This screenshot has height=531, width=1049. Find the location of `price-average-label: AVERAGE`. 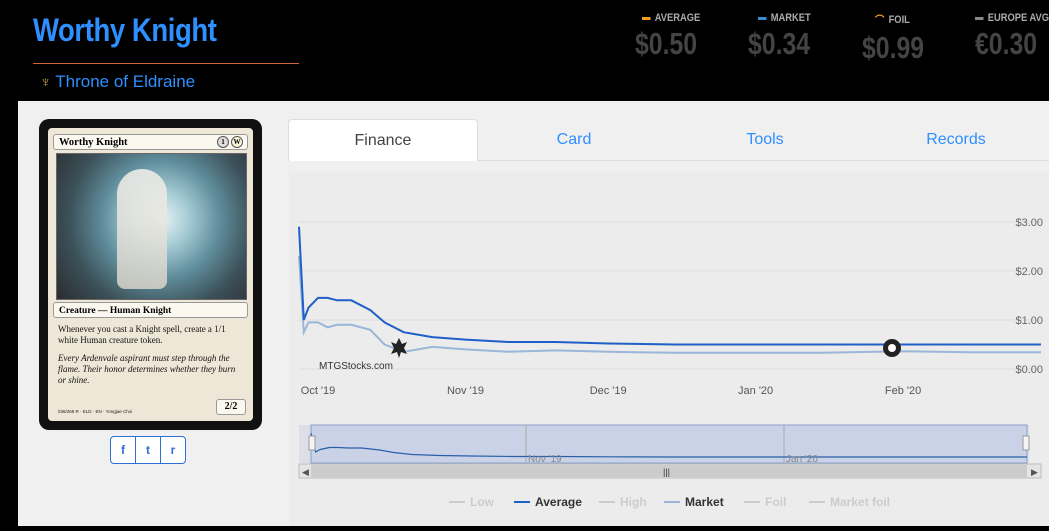

price-average-label: AVERAGE is located at coordinates (677, 18).